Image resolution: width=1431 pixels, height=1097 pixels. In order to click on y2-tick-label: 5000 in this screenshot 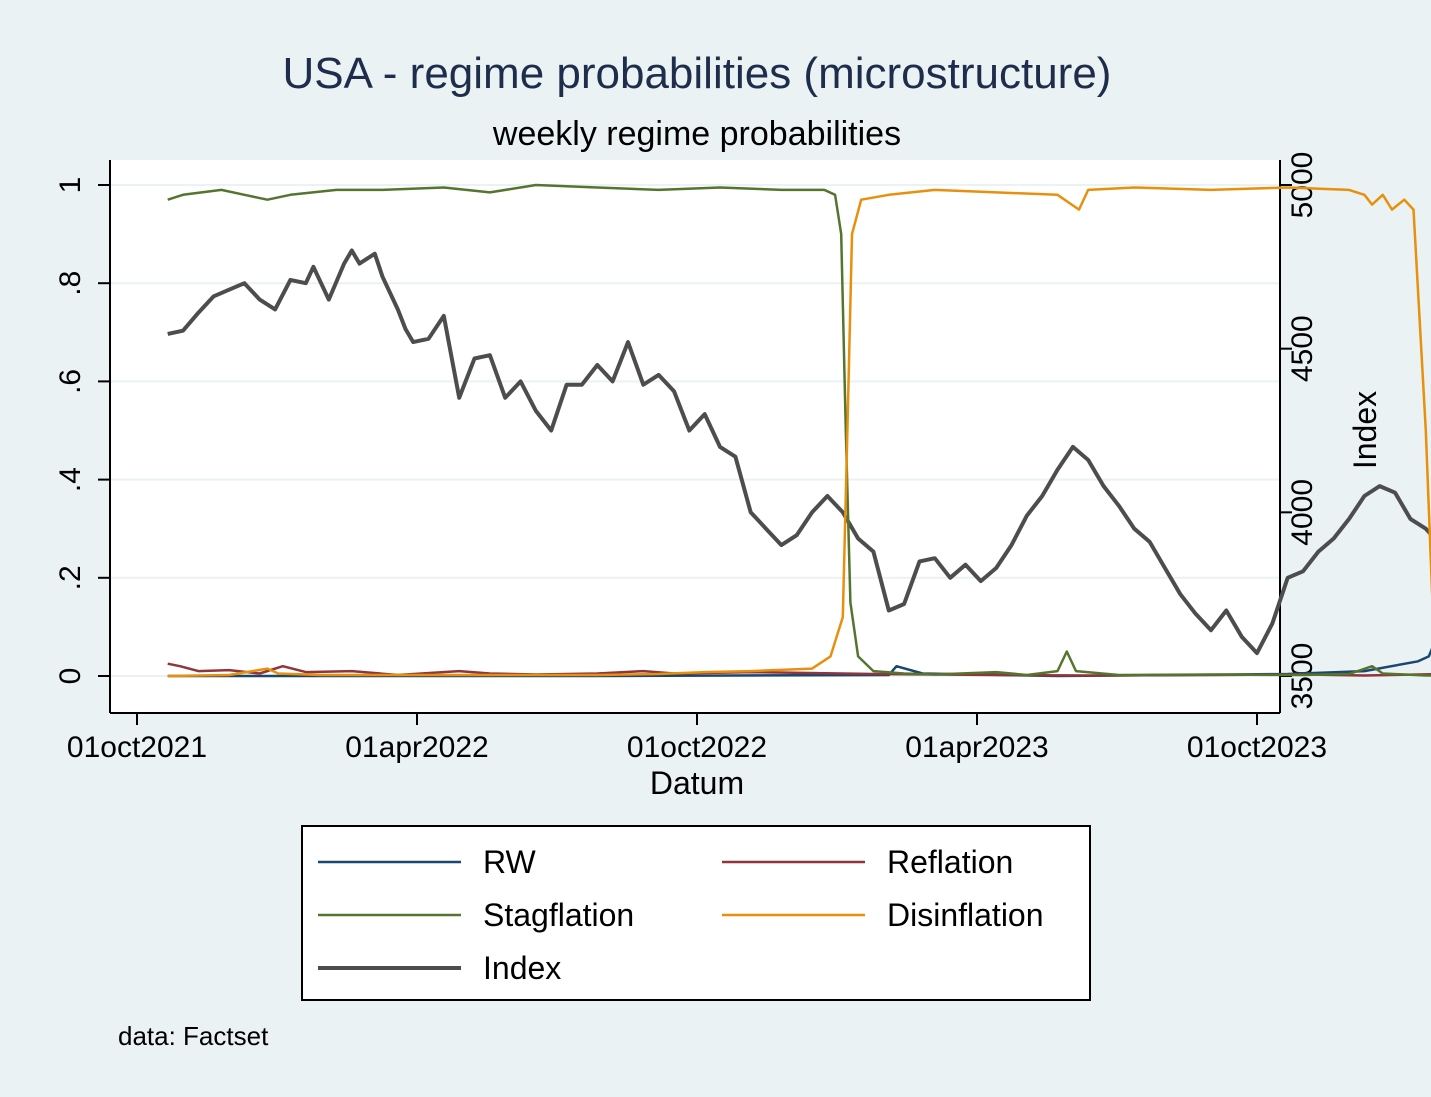, I will do `click(1302, 185)`.